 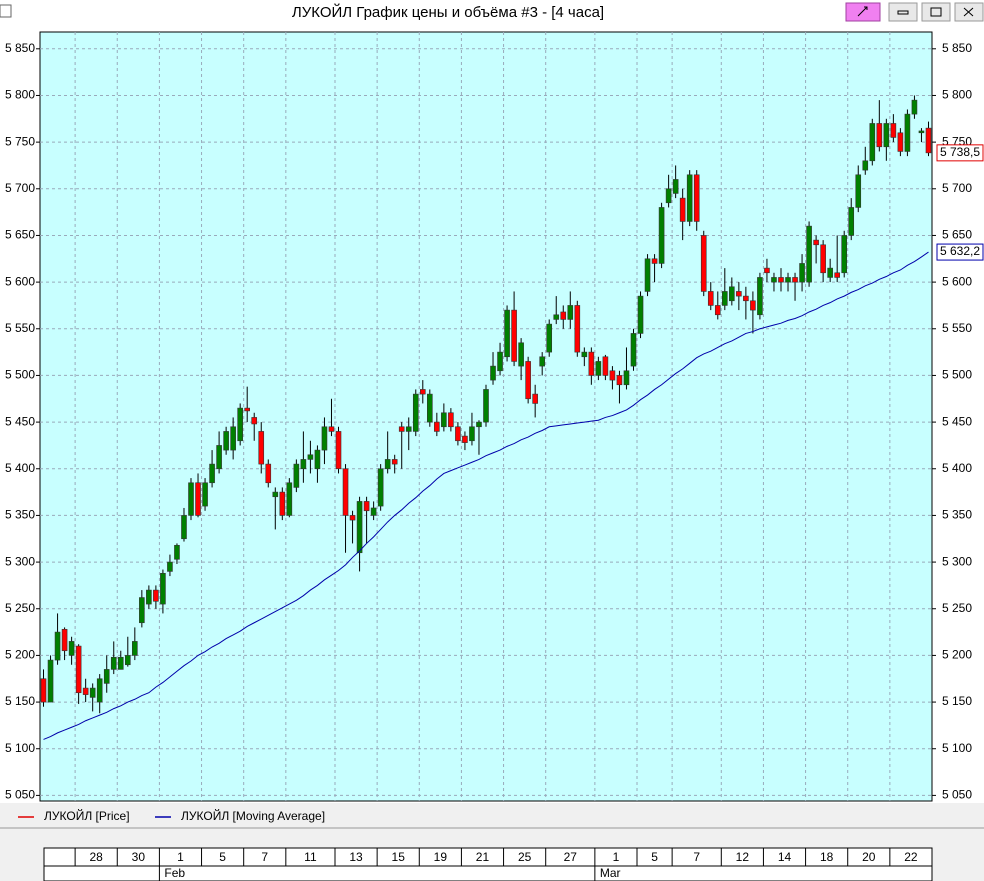 I want to click on x-tick-label: 18, so click(x=827, y=857).